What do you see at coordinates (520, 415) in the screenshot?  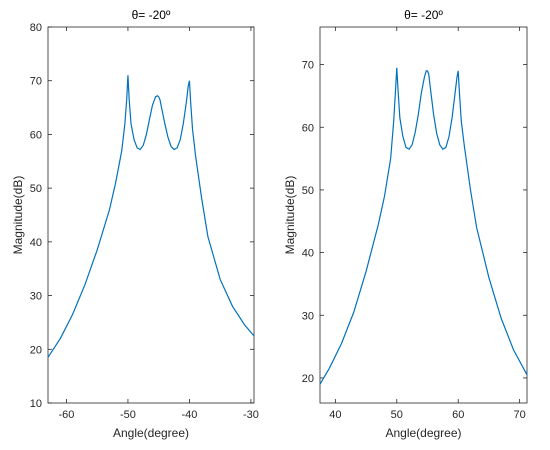 I see `x-tick-label: 70` at bounding box center [520, 415].